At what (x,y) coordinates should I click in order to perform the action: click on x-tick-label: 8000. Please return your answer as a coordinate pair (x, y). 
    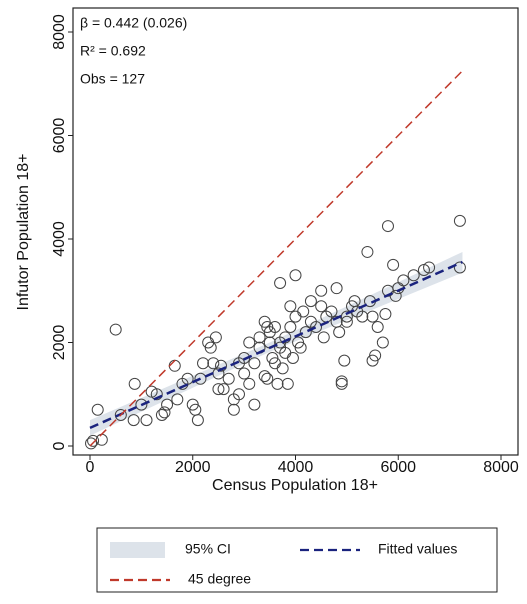
    Looking at the image, I should click on (501, 467).